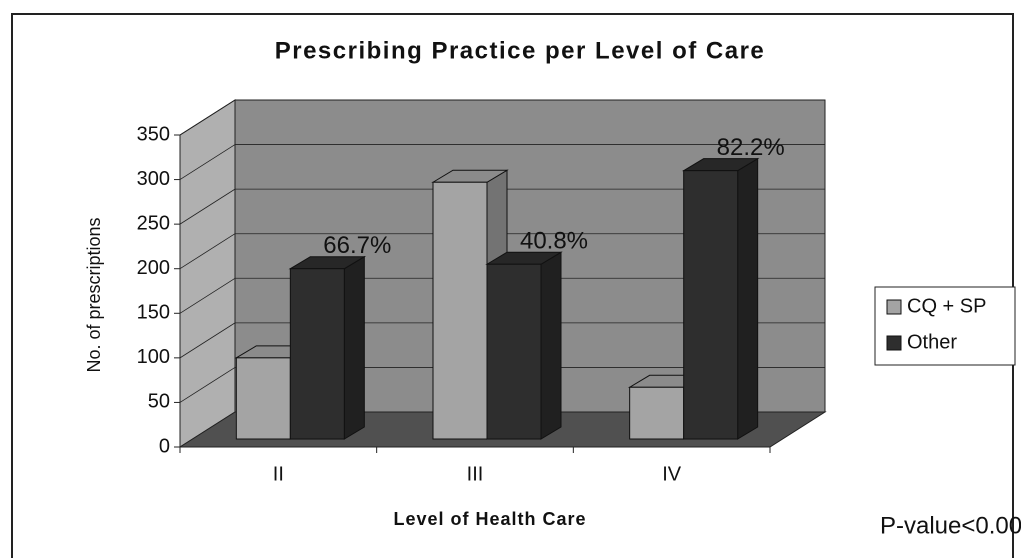 The height and width of the screenshot is (558, 1021). What do you see at coordinates (751, 147) in the screenshot?
I see `annotation: 82.2%` at bounding box center [751, 147].